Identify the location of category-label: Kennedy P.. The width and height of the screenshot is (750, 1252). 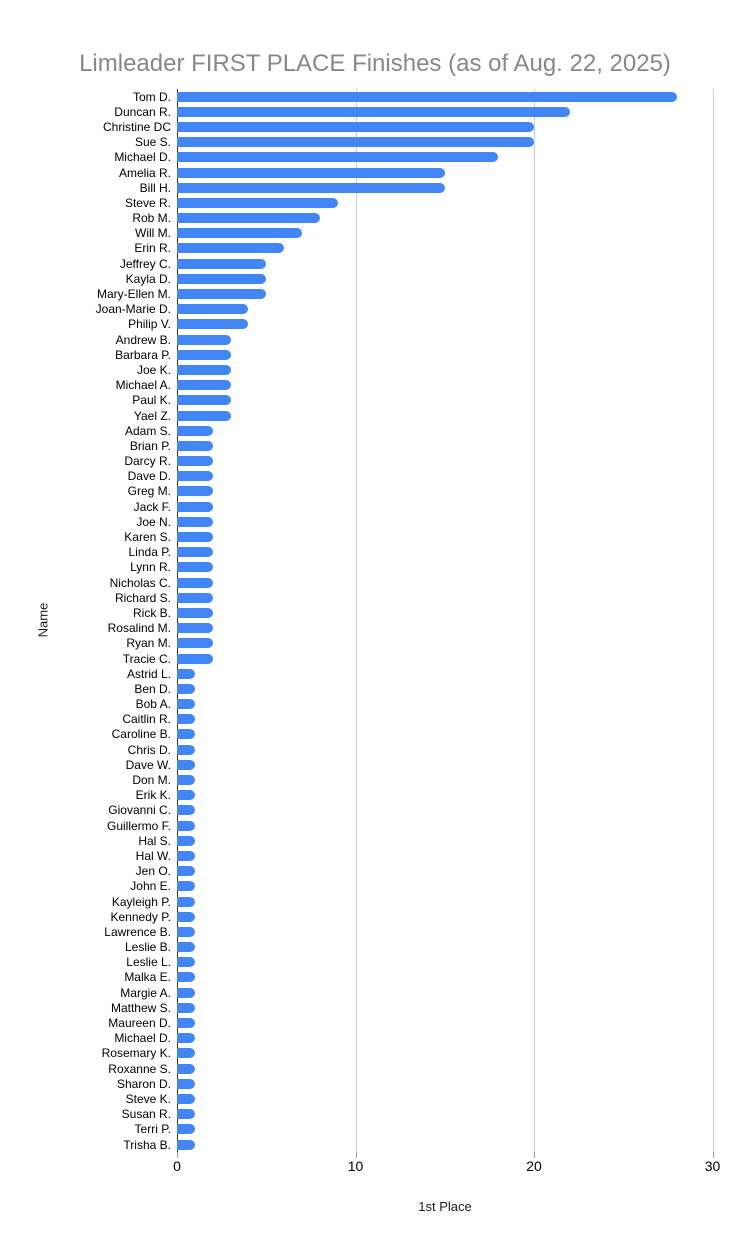
(141, 916).